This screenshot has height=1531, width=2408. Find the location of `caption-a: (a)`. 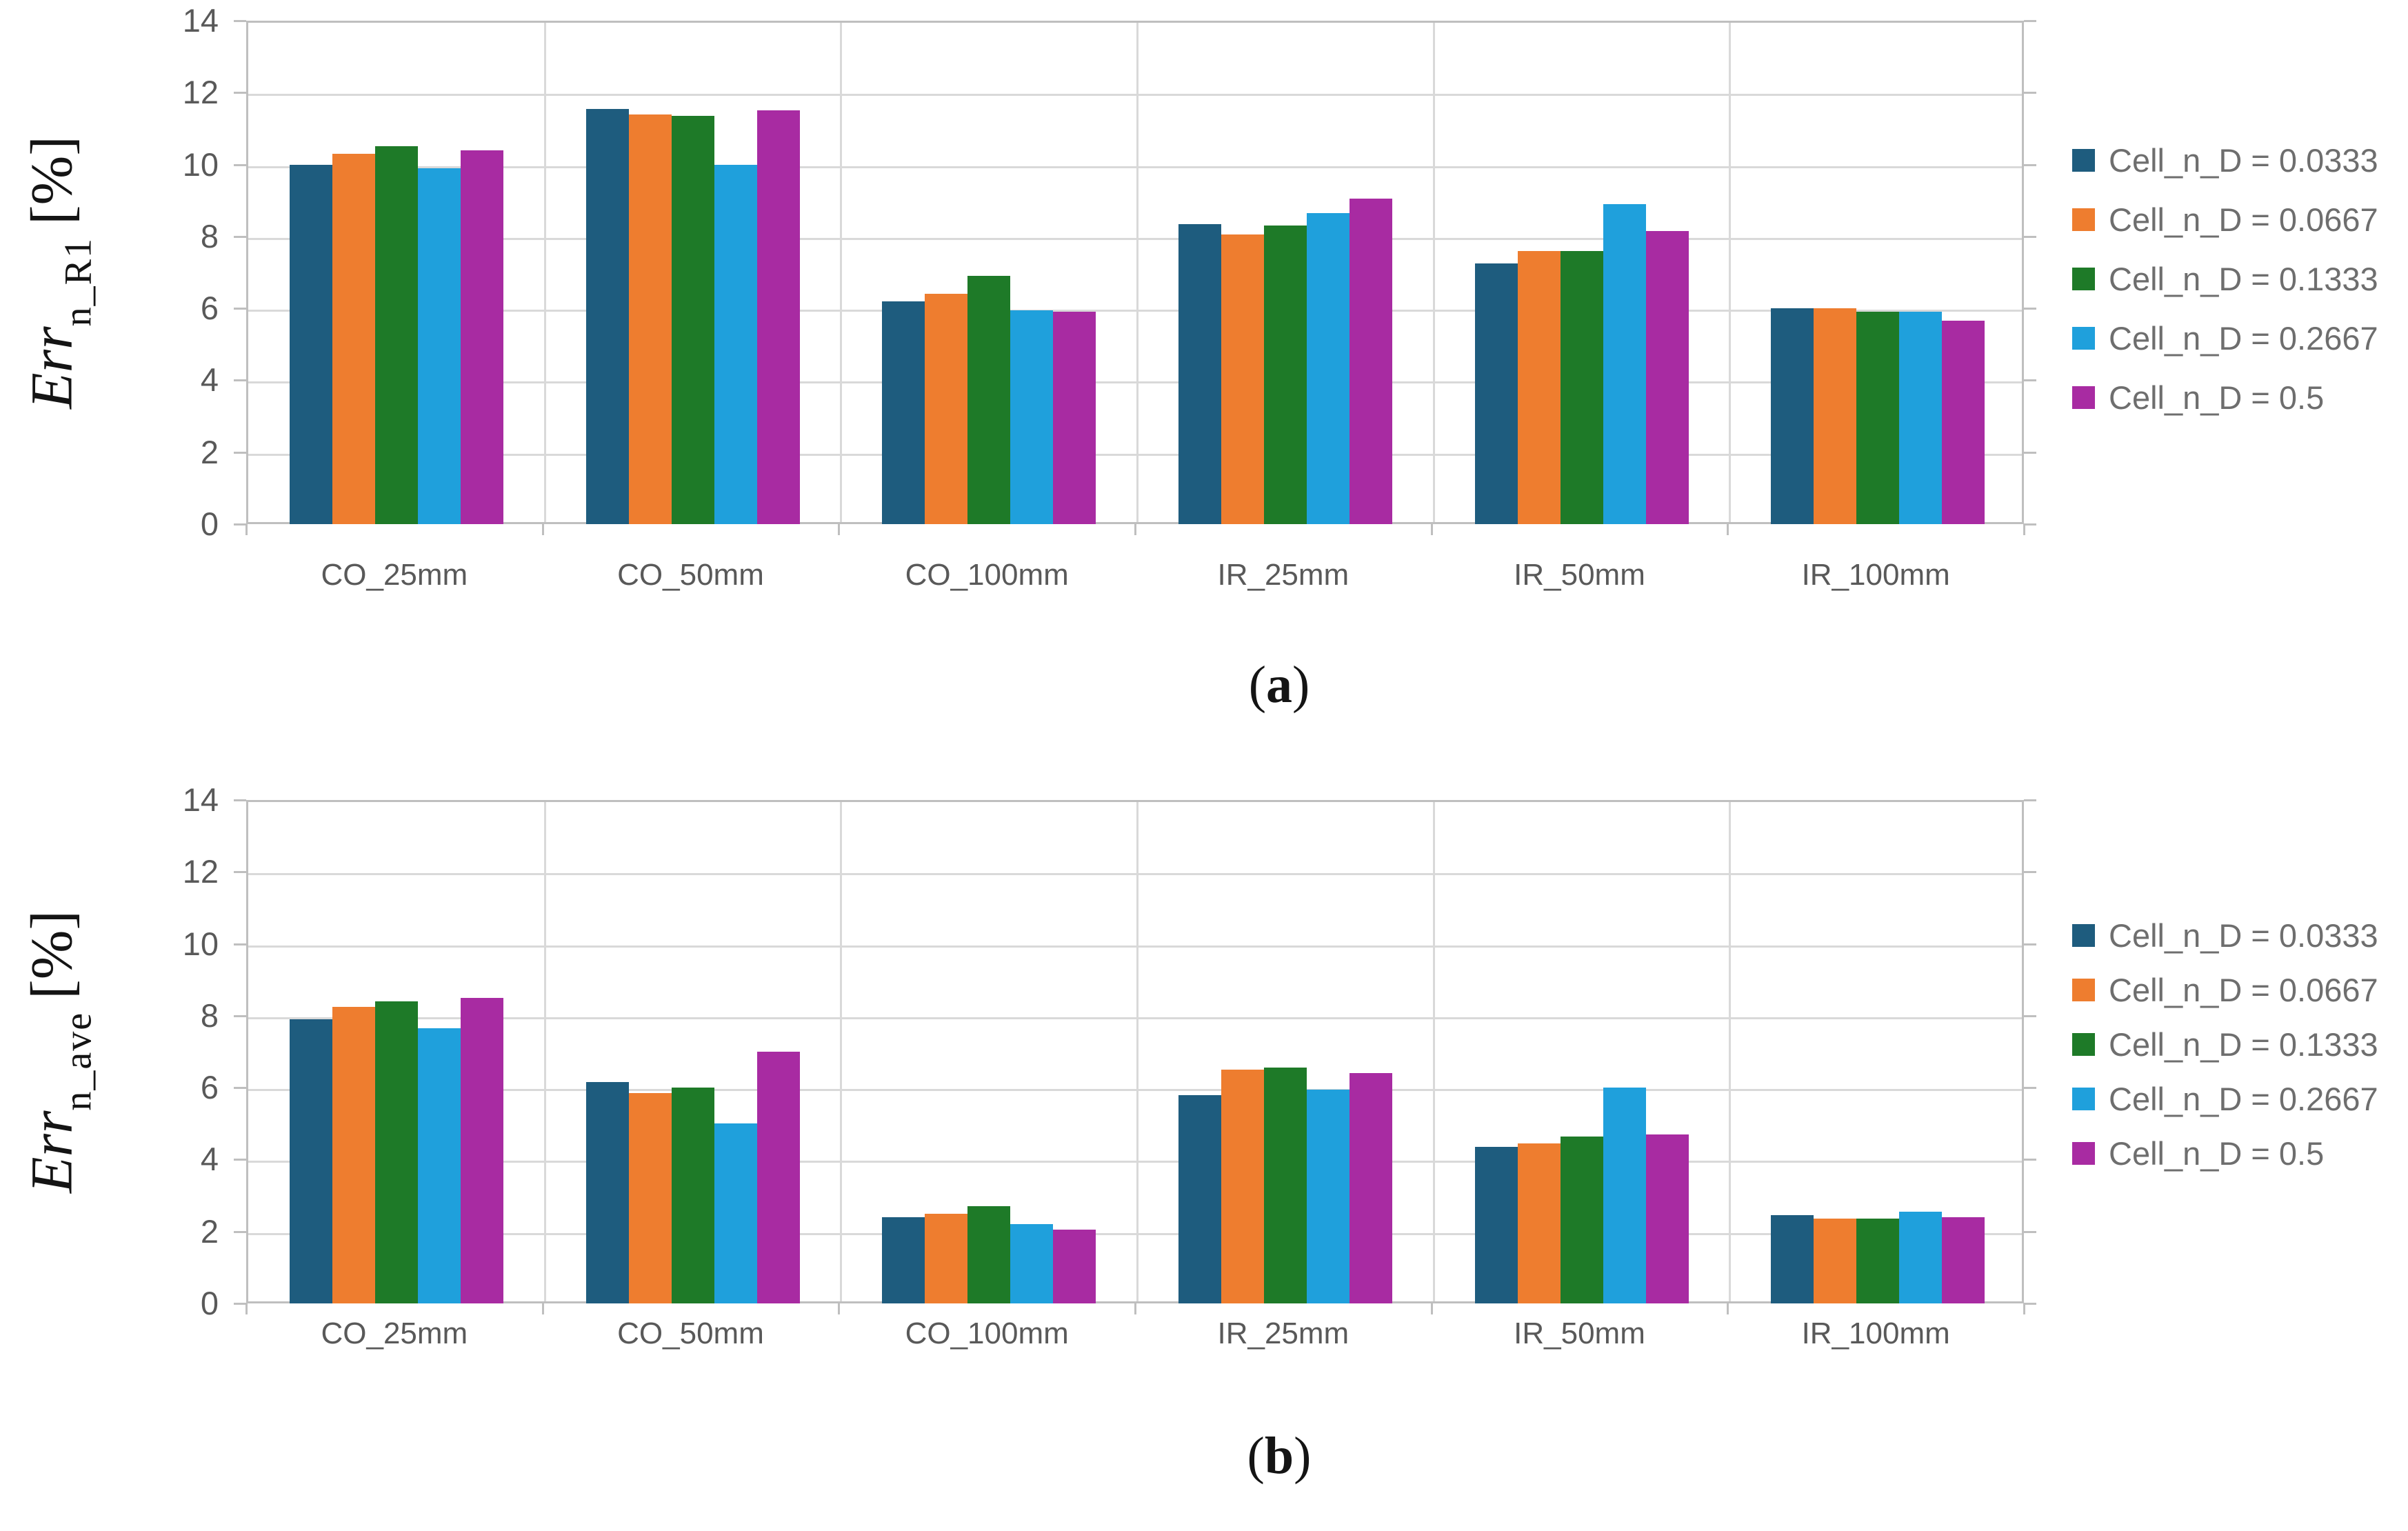

caption-a: (a) is located at coordinates (1279, 685).